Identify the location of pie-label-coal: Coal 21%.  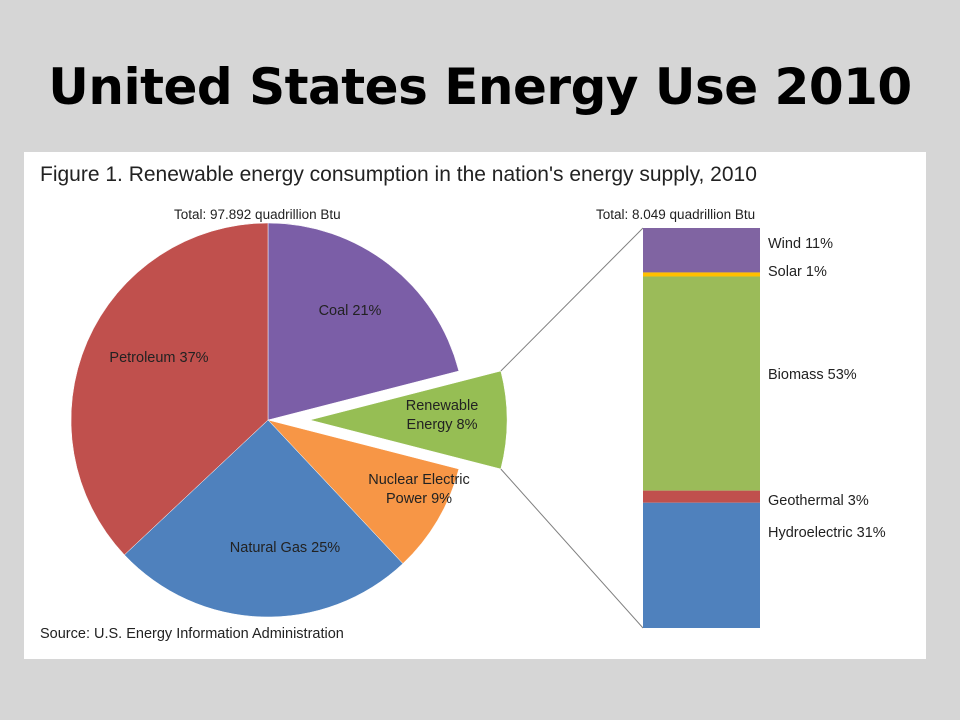
(350, 311).